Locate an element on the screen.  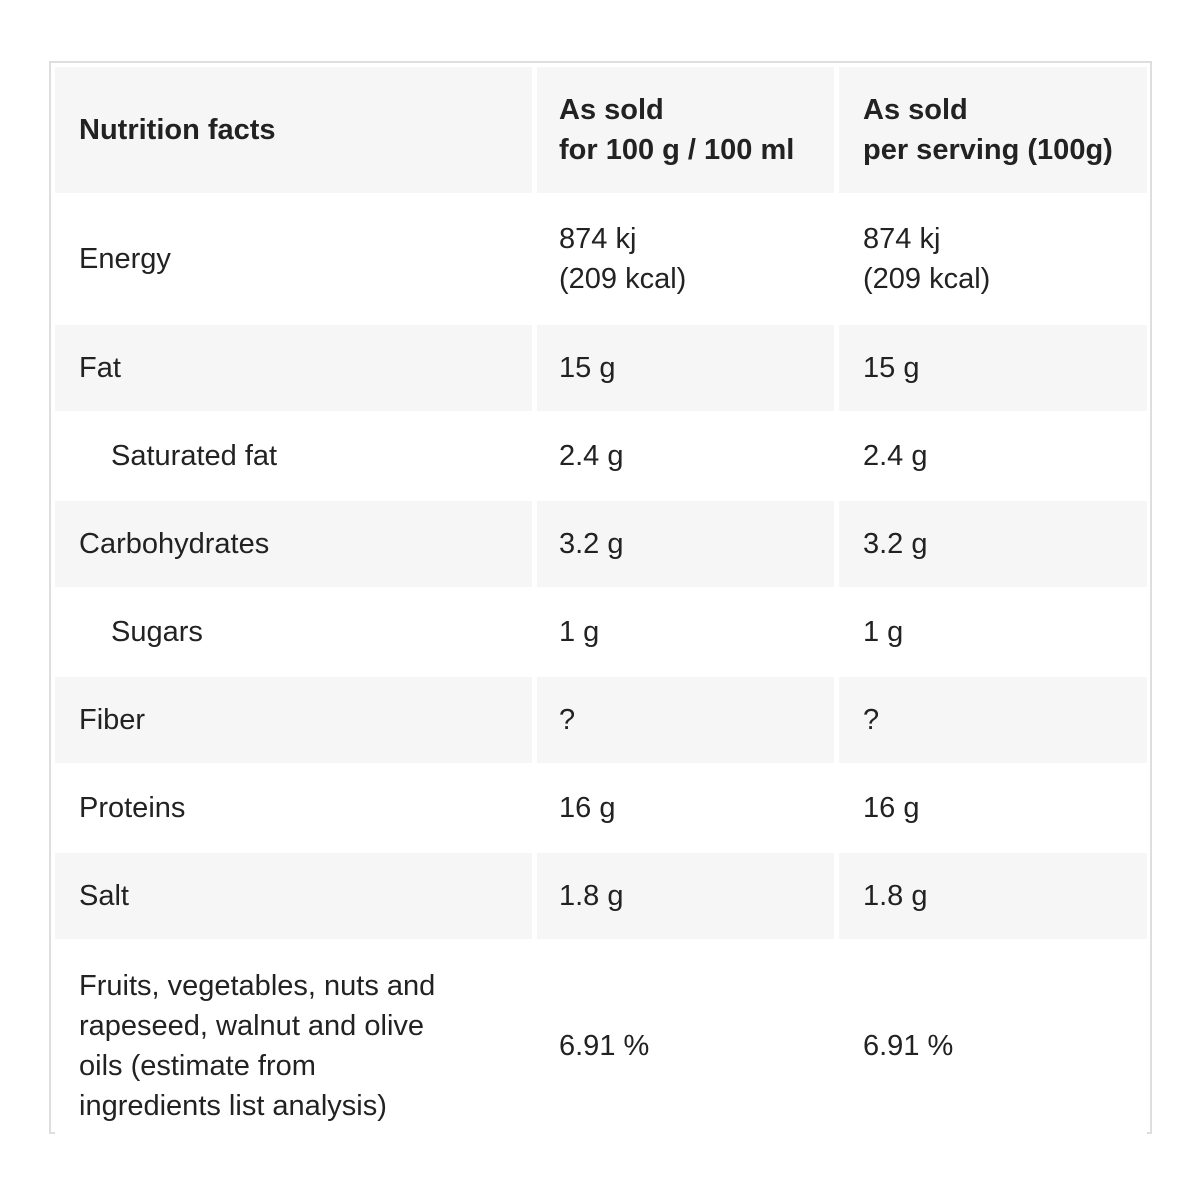
table-row-fat: Fat 15 g 15 g is located at coordinates (601, 368).